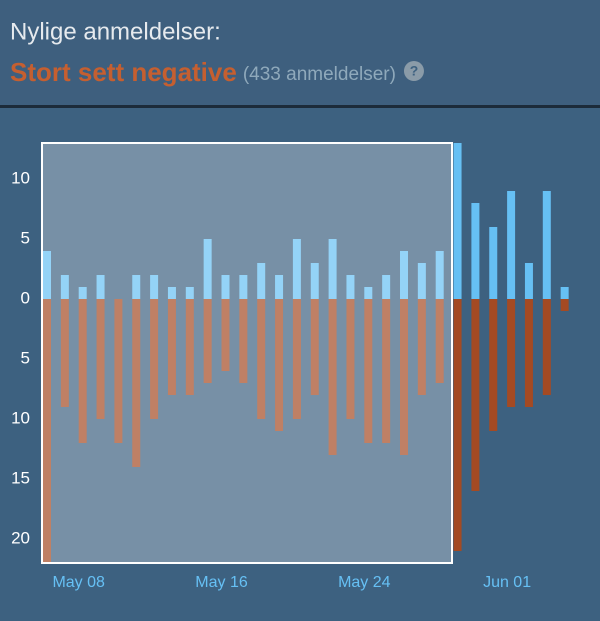  I want to click on x-tick-label: May 16, so click(221, 582).